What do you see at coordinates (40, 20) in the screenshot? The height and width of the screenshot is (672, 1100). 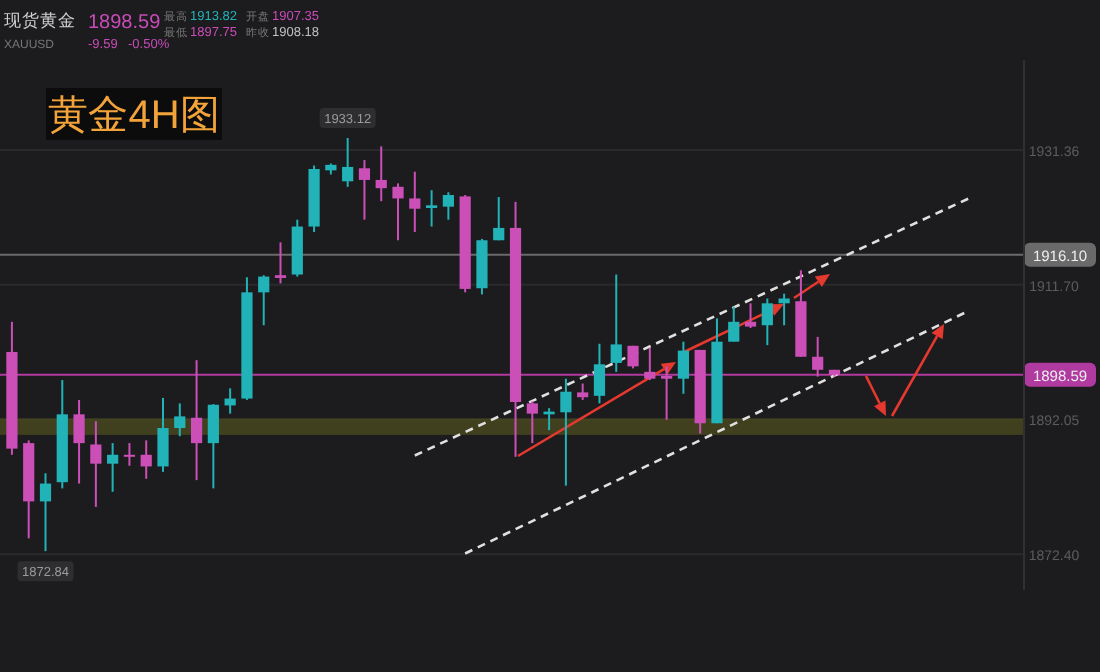 I see `annotation: 现货黄金` at bounding box center [40, 20].